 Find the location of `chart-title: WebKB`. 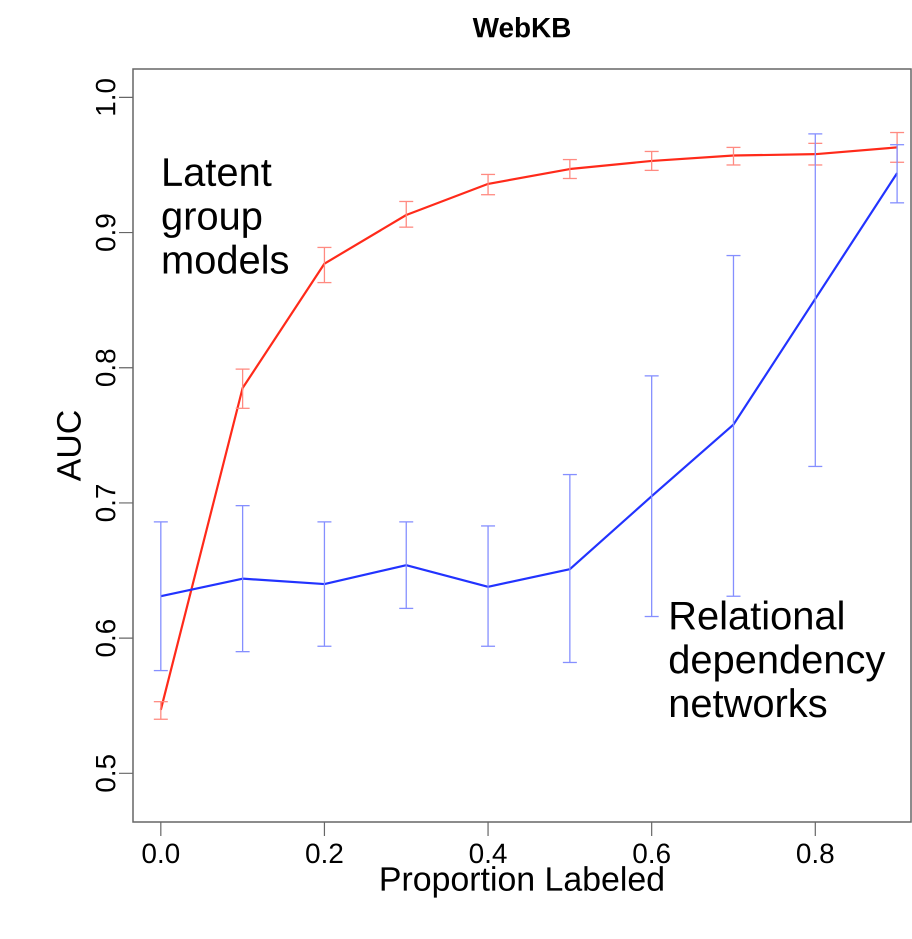

chart-title: WebKB is located at coordinates (521, 27).